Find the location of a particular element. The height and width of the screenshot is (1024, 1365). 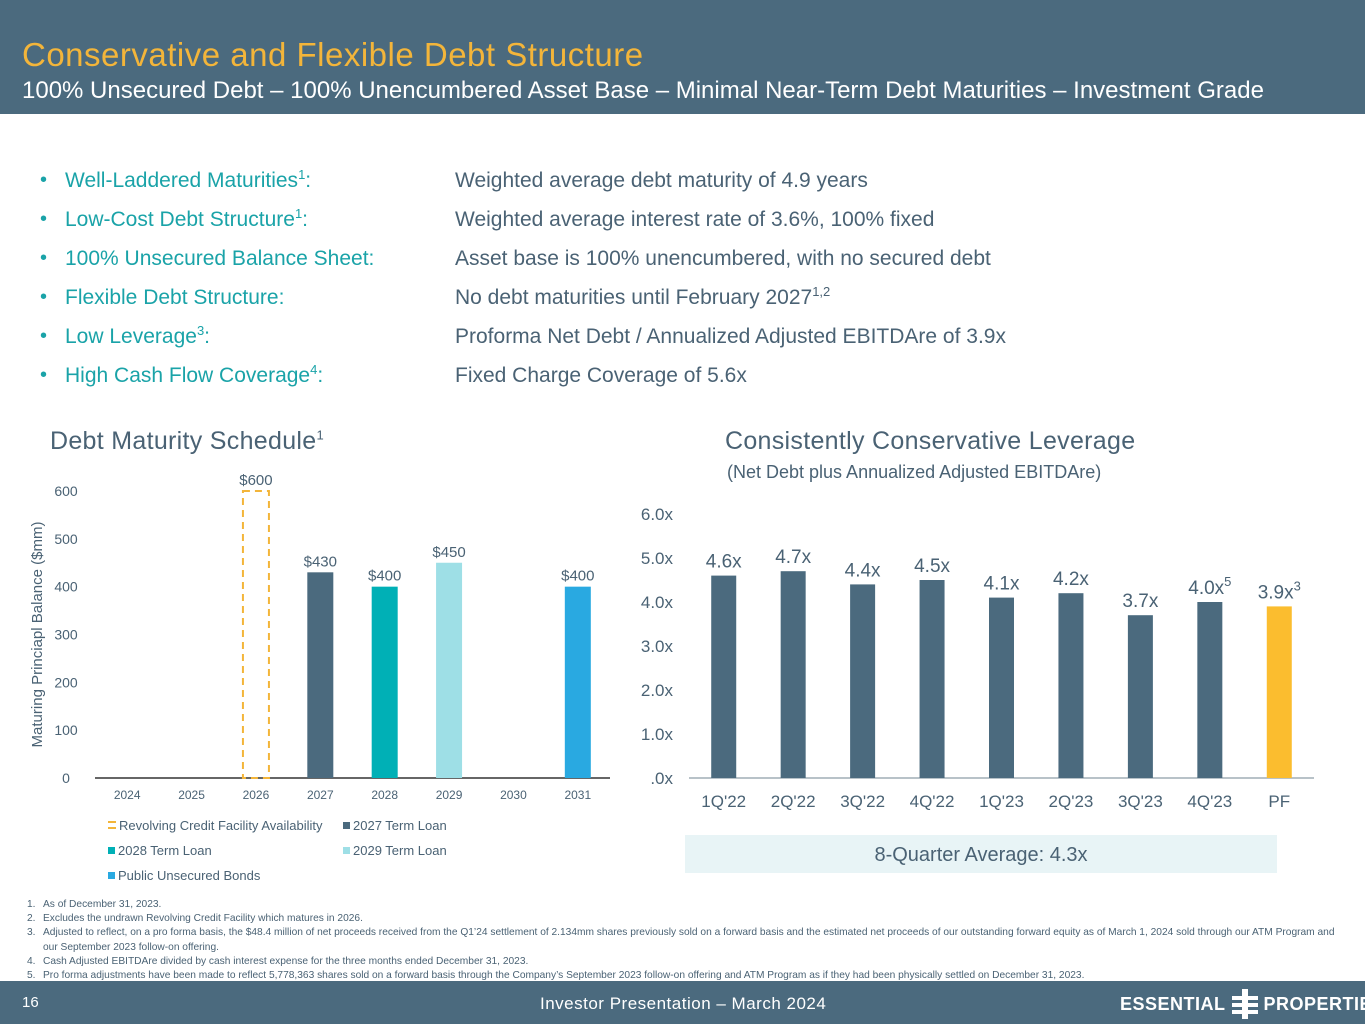

y-tick-label: 500 is located at coordinates (66, 539).